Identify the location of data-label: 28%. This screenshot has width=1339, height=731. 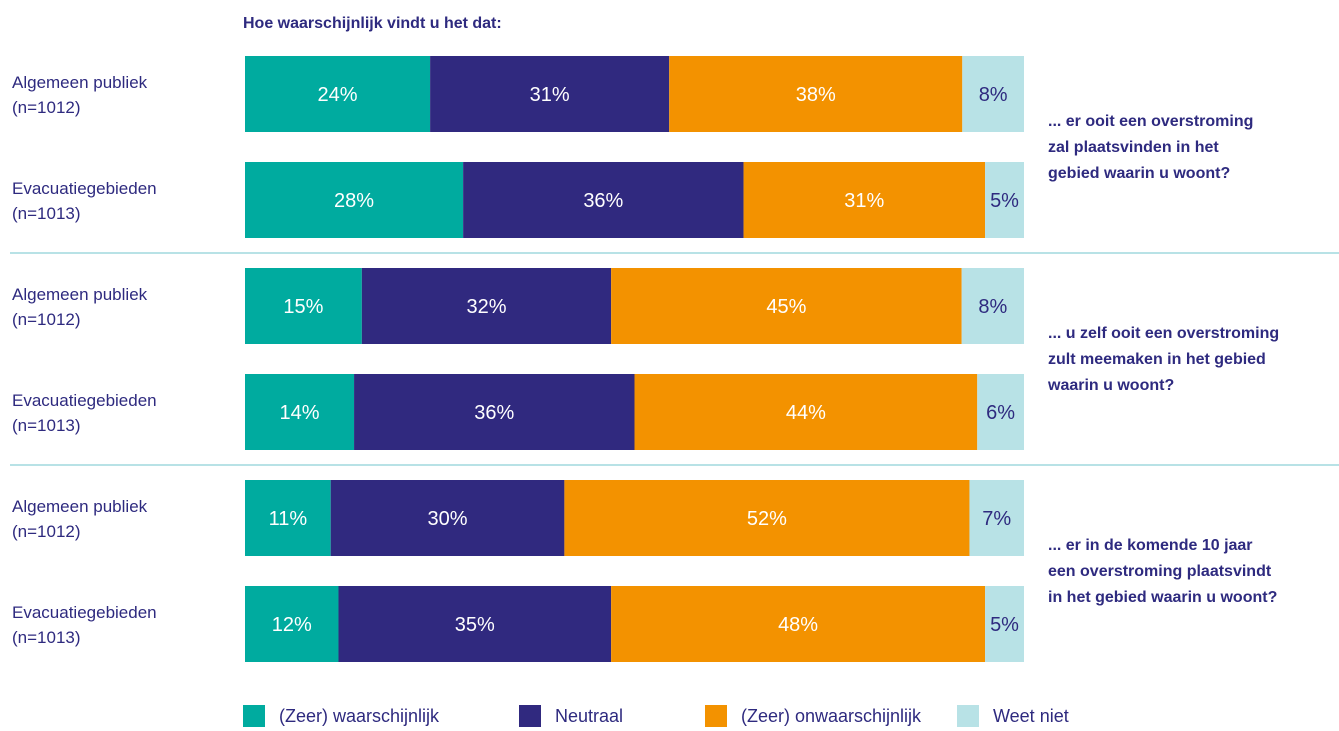
(354, 201).